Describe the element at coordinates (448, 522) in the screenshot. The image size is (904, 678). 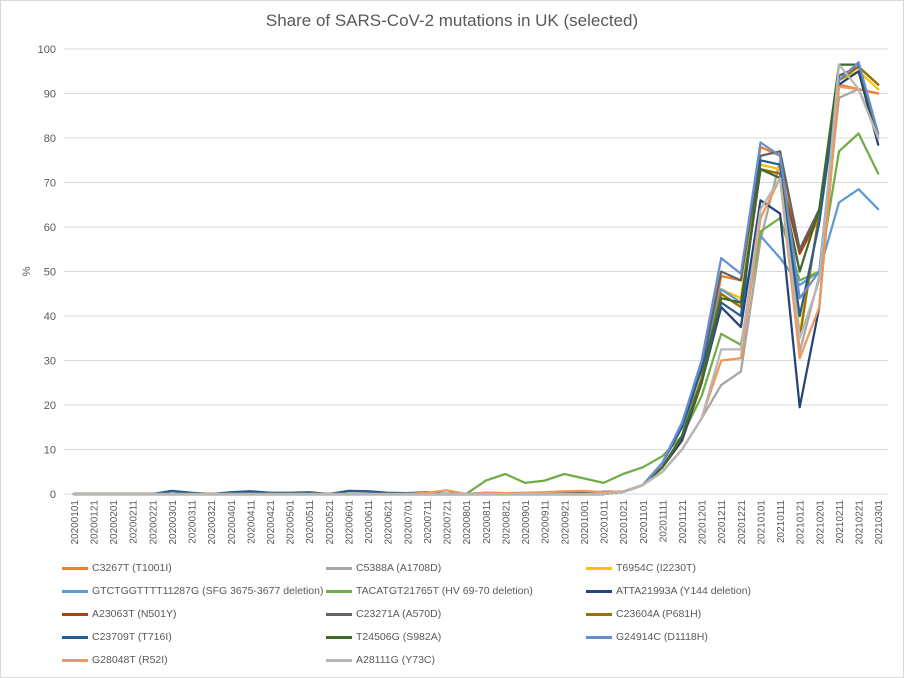
I see `x-tick-label: 20200721` at that location.